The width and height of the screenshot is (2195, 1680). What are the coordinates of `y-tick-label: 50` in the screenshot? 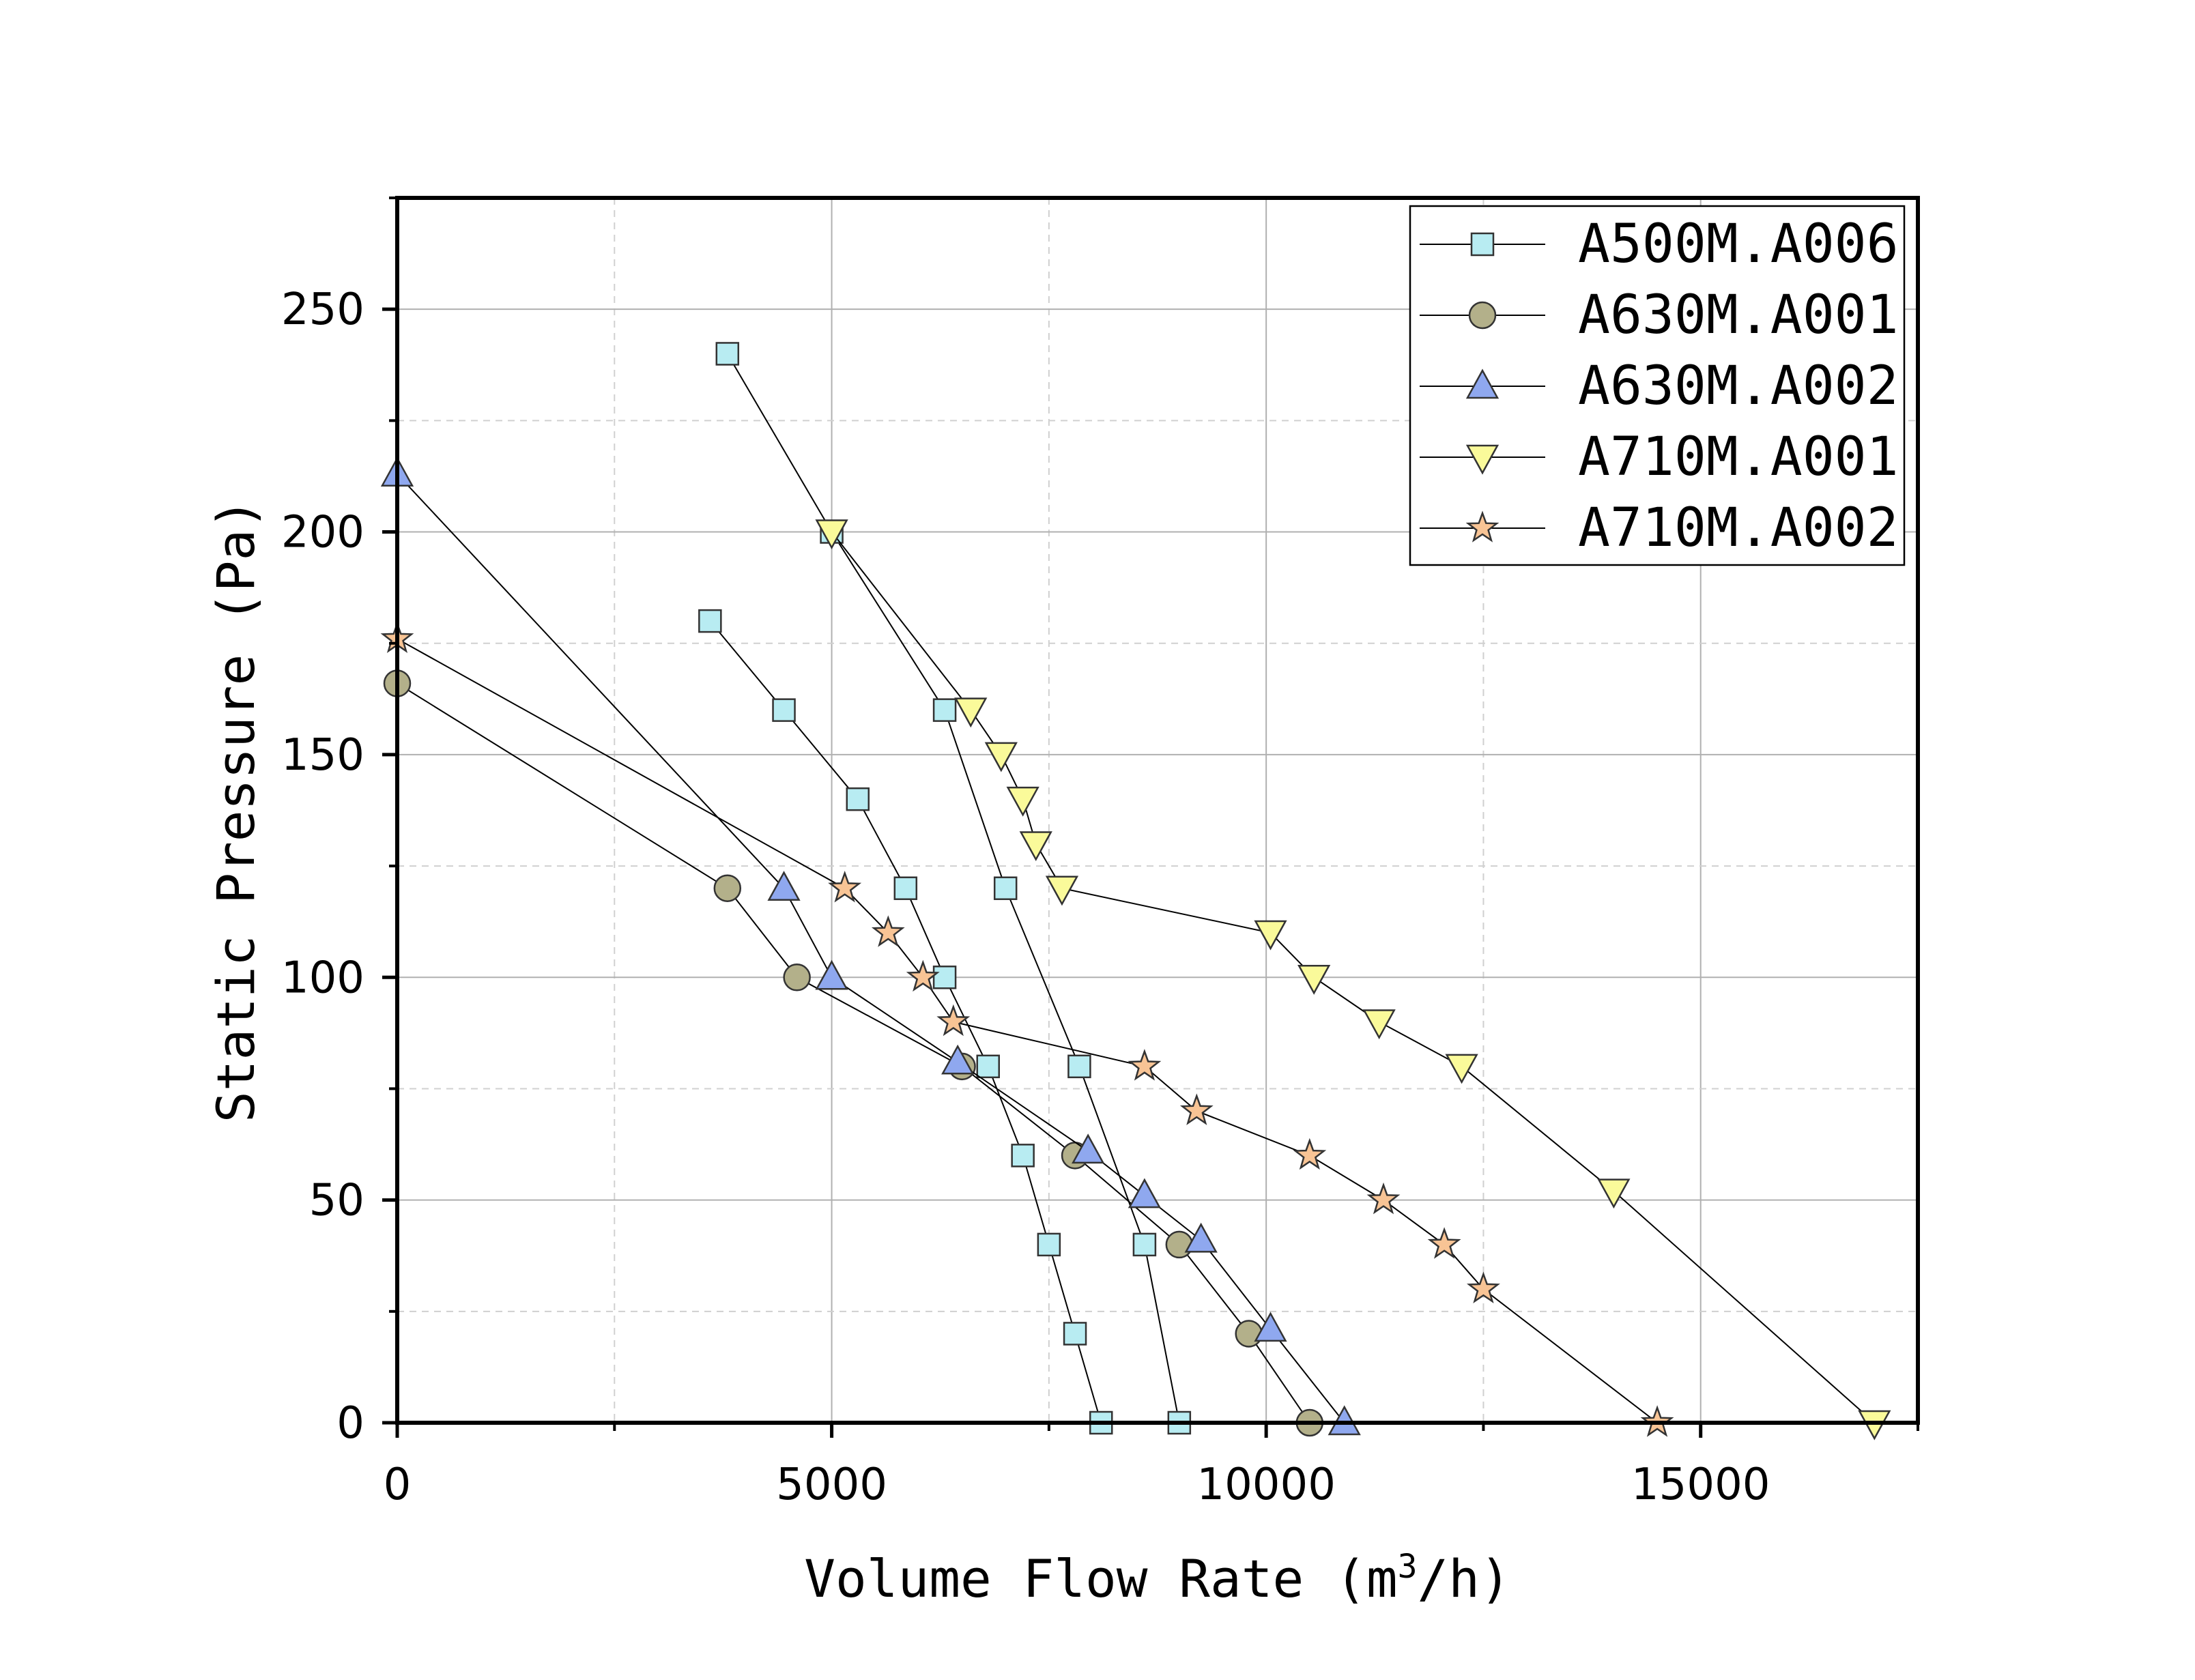 It's located at (336, 1201).